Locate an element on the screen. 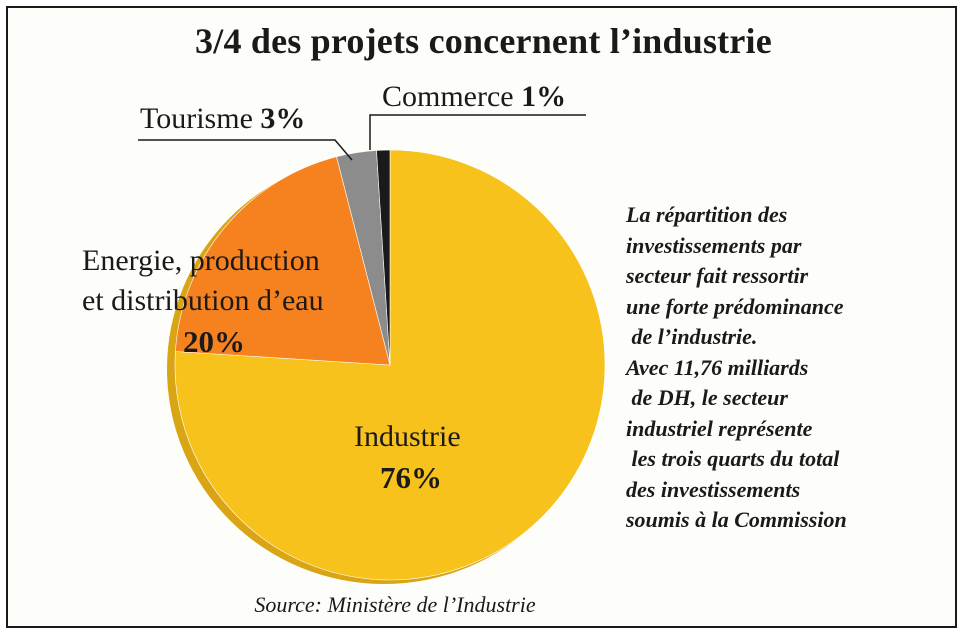  leader-line-tourisme is located at coordinates (245, 150).